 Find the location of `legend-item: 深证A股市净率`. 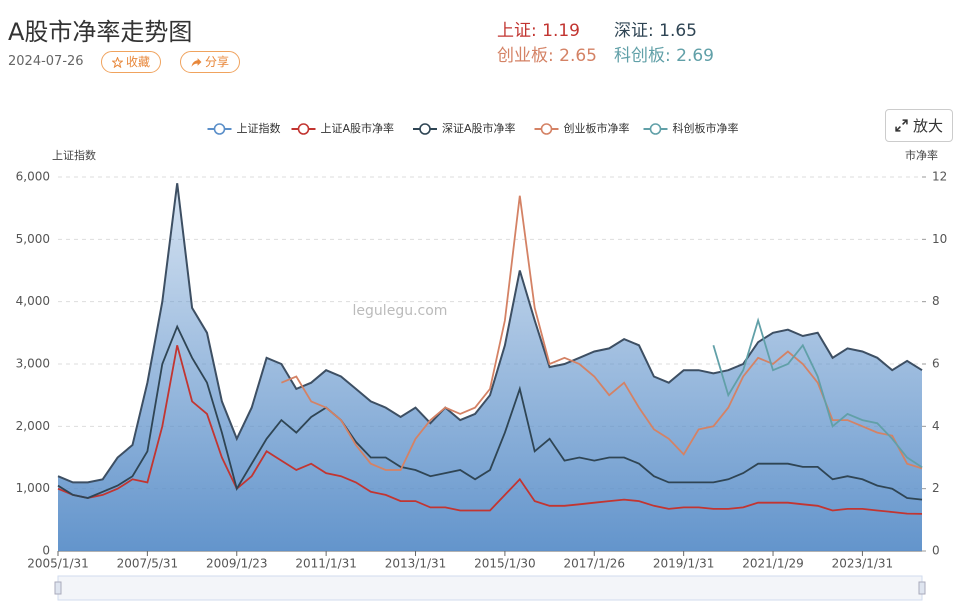

legend-item: 深证A股市净率 is located at coordinates (464, 128).